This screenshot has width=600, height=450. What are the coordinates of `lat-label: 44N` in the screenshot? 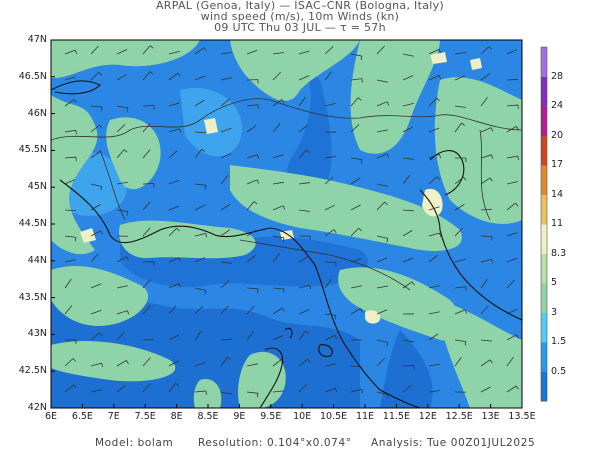 It's located at (37, 260).